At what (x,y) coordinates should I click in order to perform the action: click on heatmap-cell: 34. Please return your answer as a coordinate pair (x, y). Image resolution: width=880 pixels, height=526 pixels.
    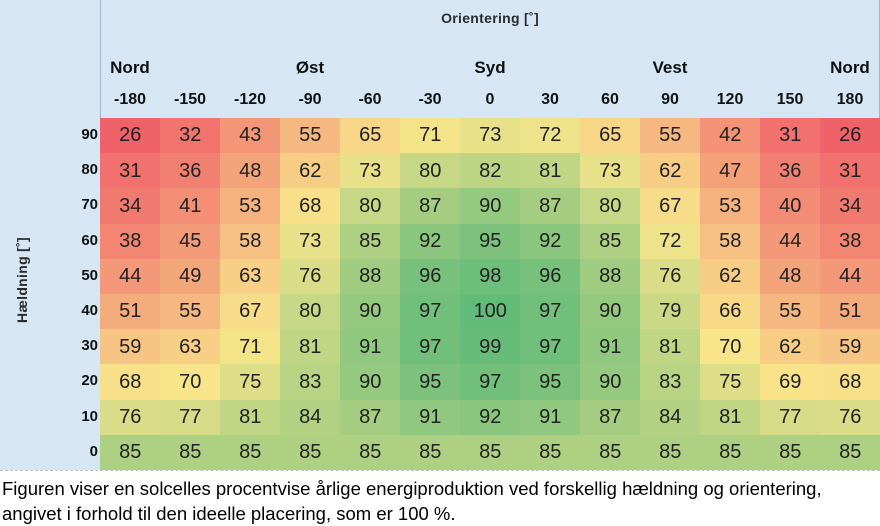
    Looking at the image, I should click on (130, 206).